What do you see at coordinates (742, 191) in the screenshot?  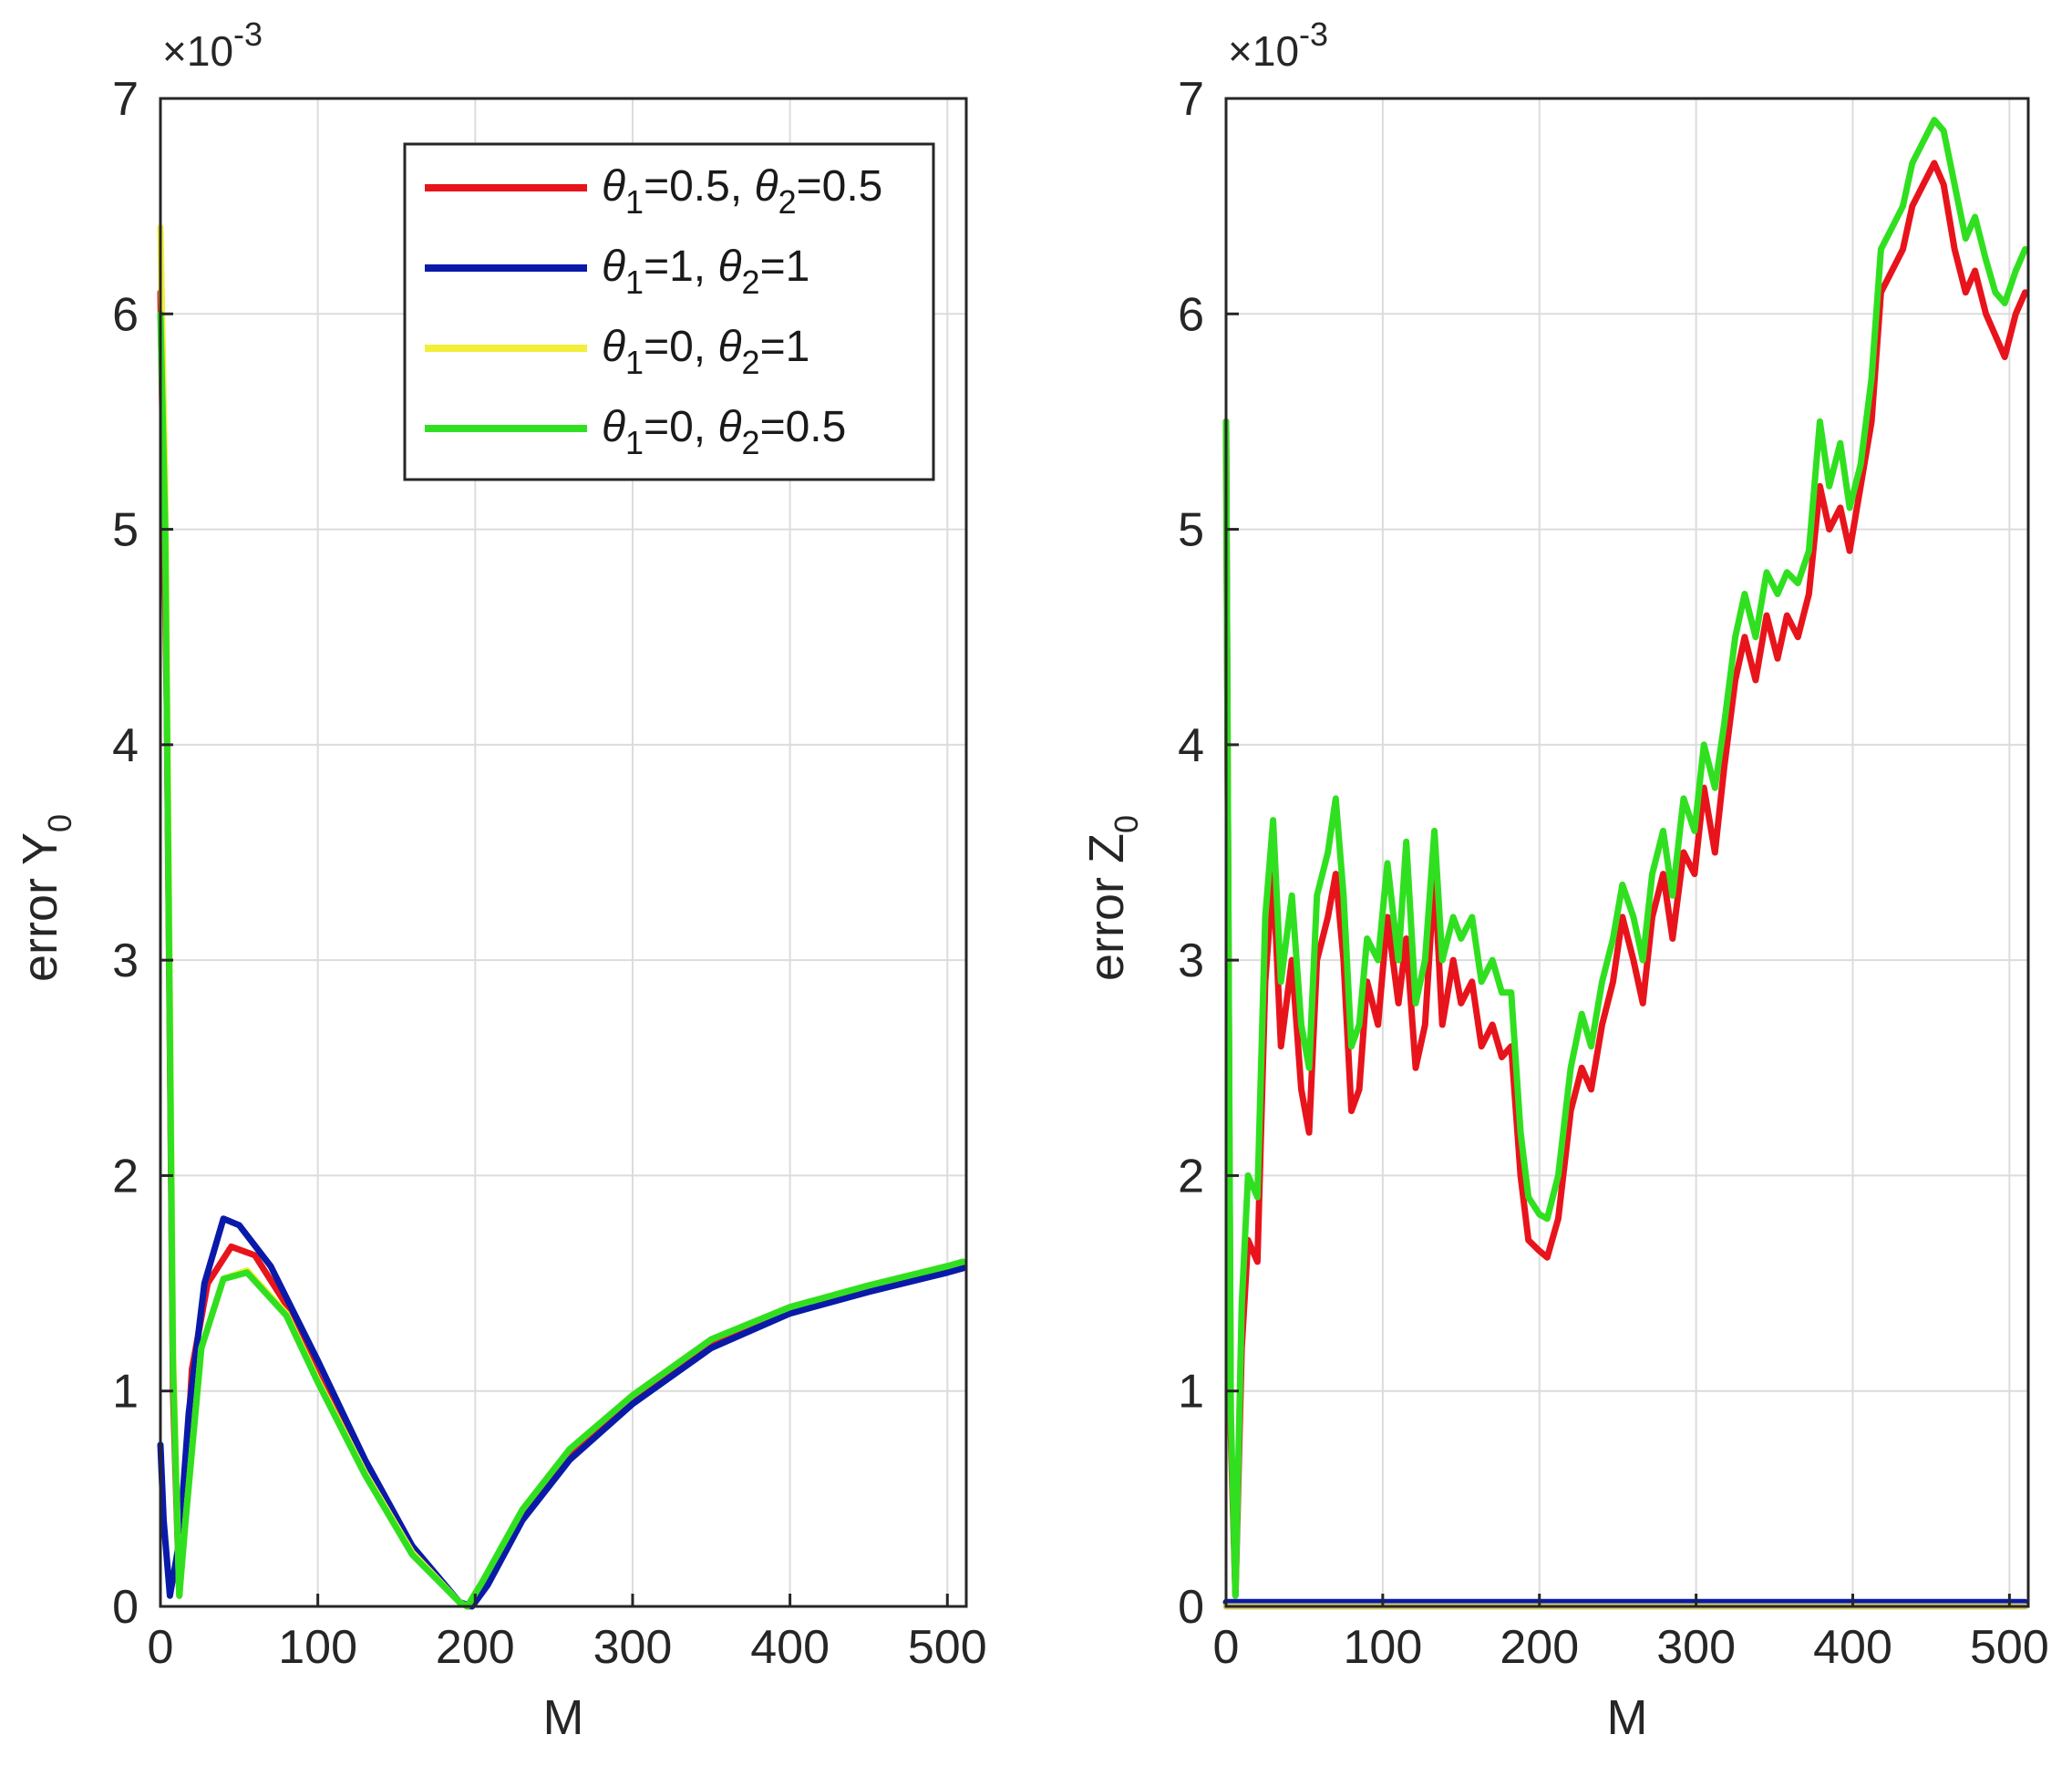 I see `legend-entry: θ1=0.5, θ2=0.5` at bounding box center [742, 191].